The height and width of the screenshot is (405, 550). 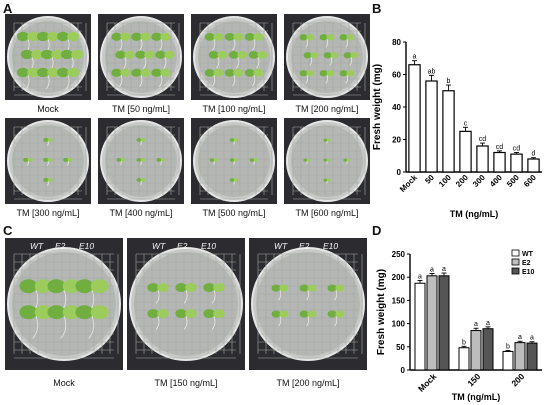 What do you see at coordinates (304, 246) in the screenshot?
I see `genotype-label: E2` at bounding box center [304, 246].